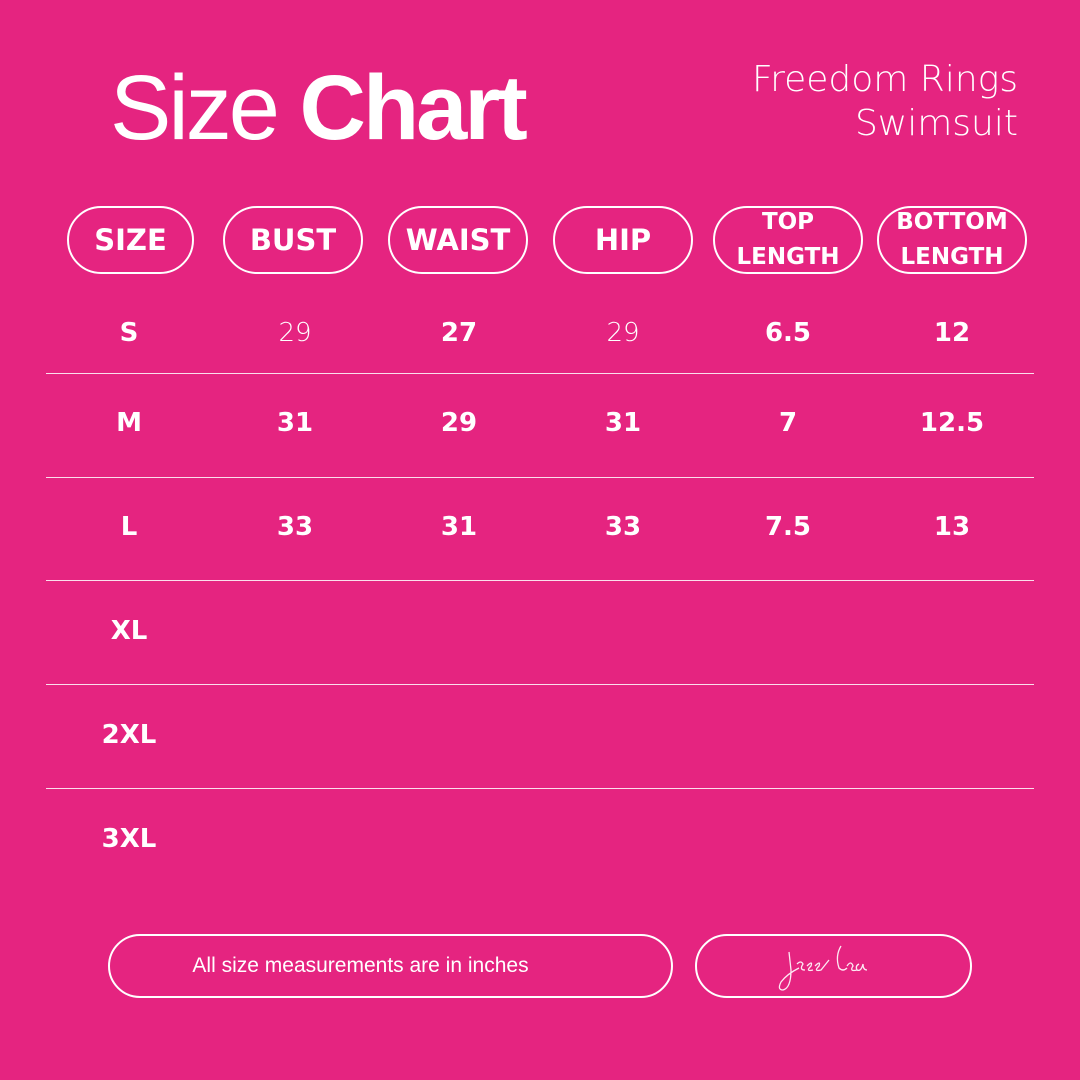 This screenshot has width=1080, height=1080. Describe the element at coordinates (788, 527) in the screenshot. I see `cell-top: 7.5` at that location.